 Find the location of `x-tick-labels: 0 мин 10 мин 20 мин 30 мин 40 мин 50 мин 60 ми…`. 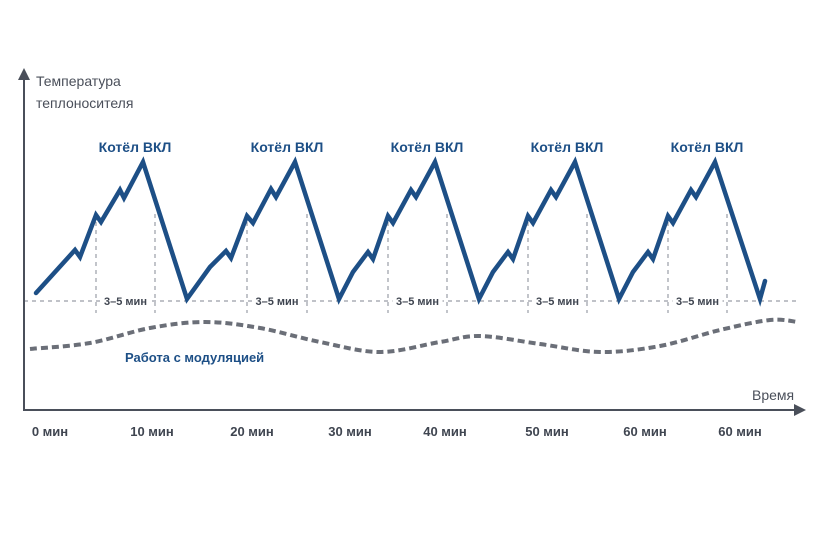

x-tick-labels: 0 мин 10 мин 20 мин 30 мин 40 мин 50 мин 60 ми… is located at coordinates (397, 431).